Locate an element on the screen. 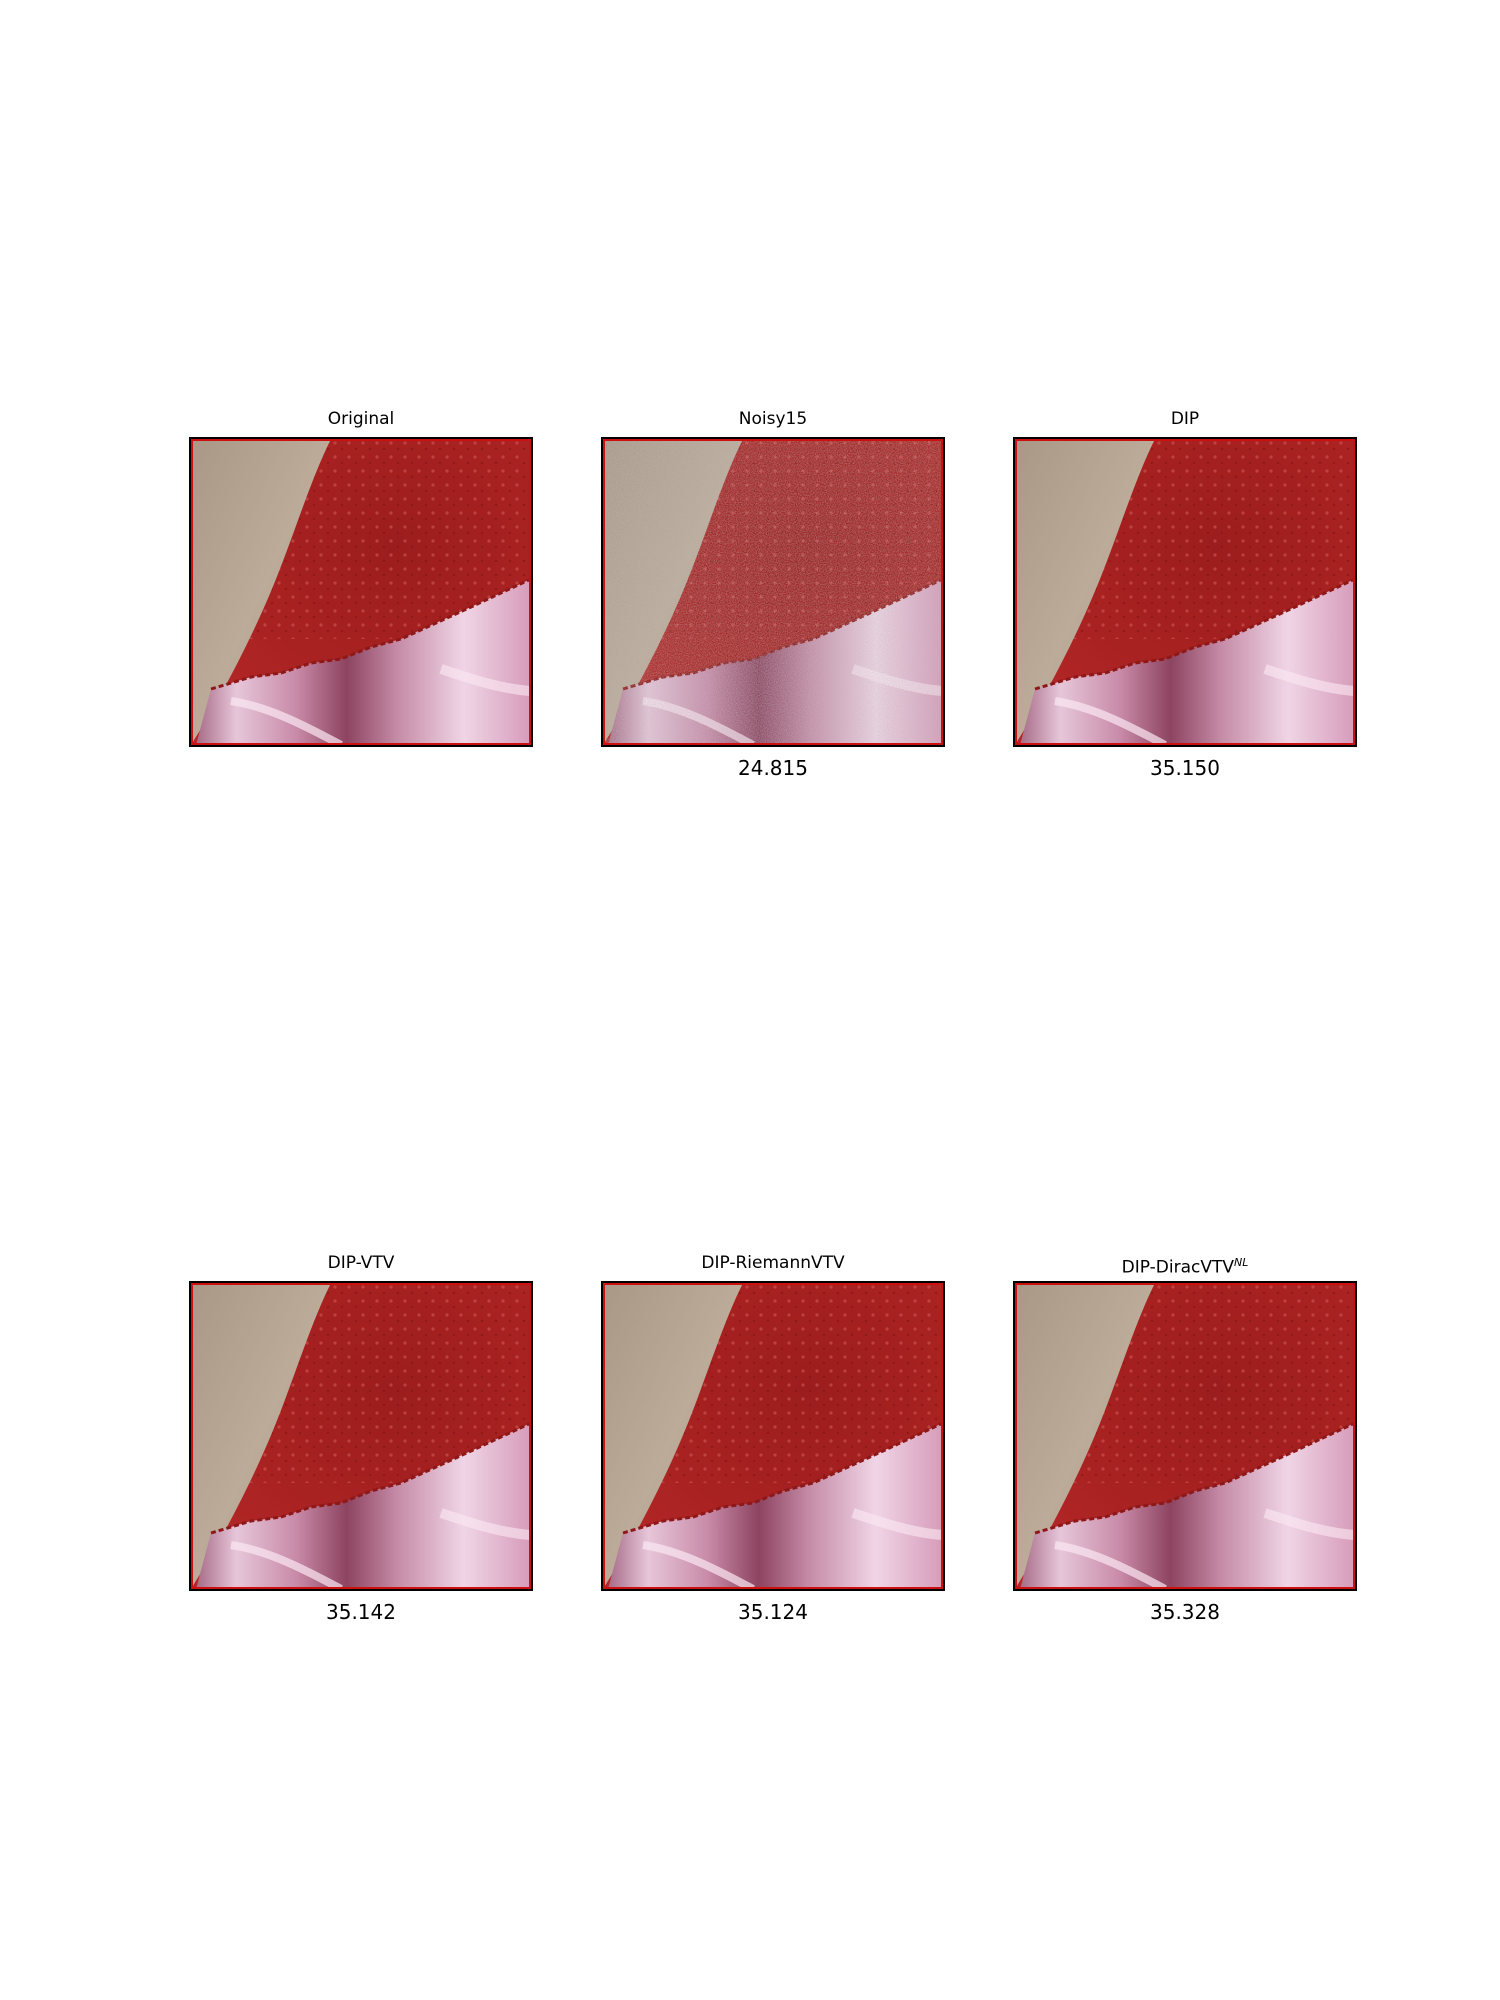 The image size is (1500, 2000). panel-noisy15: Noisy15 24.815 is located at coordinates (773, 594).